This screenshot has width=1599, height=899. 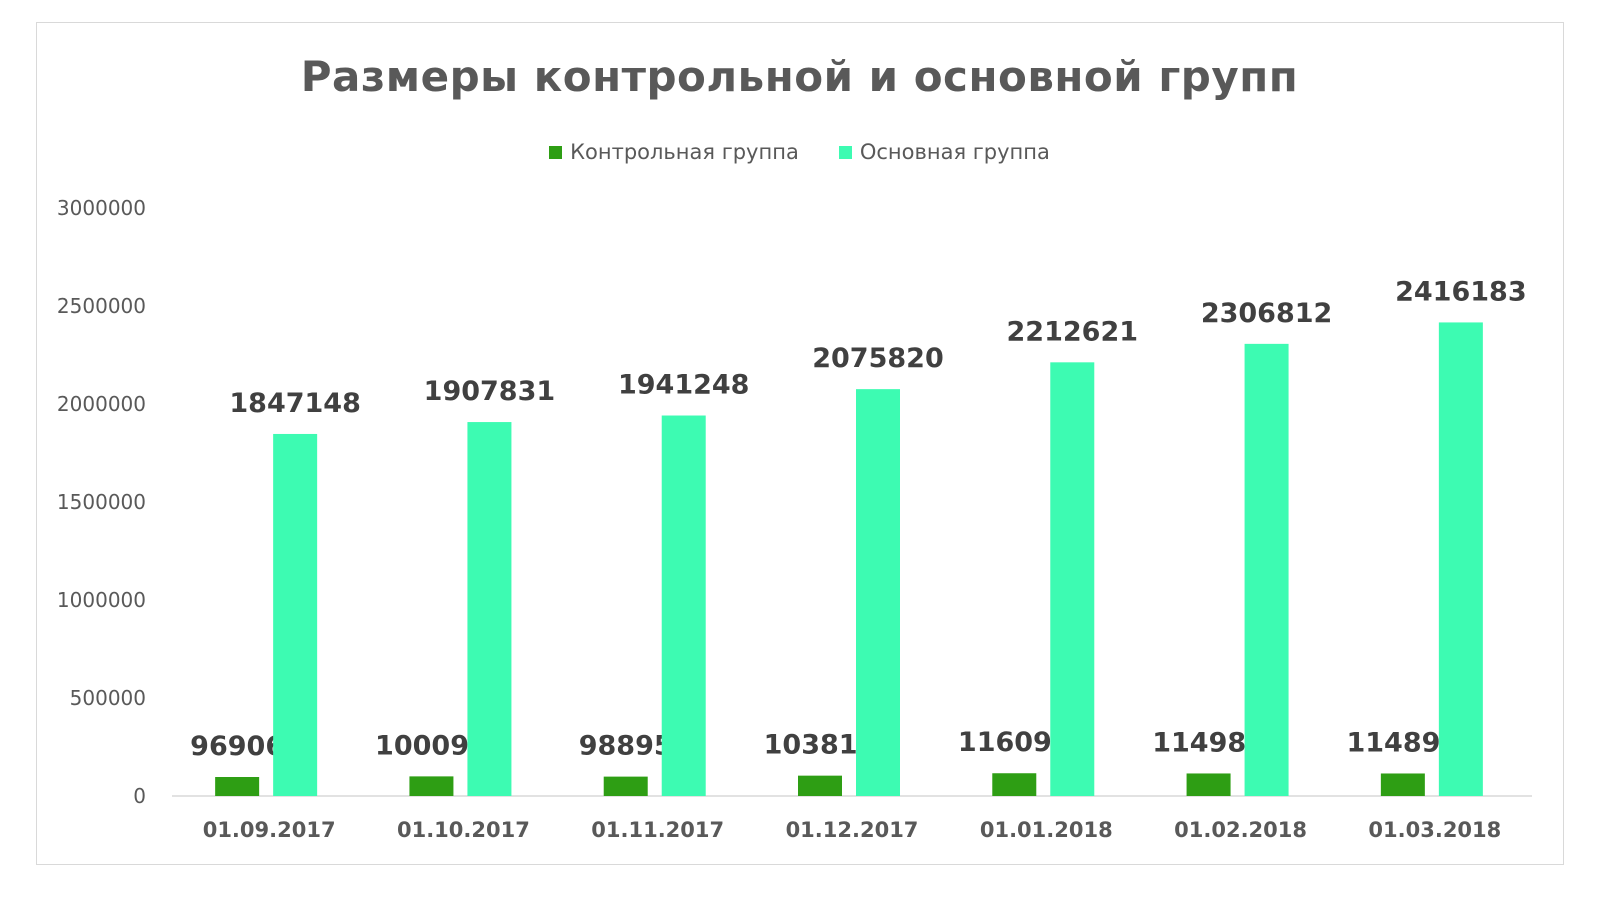 What do you see at coordinates (1046, 830) in the screenshot?
I see `x-tick-label: 01.01.2018` at bounding box center [1046, 830].